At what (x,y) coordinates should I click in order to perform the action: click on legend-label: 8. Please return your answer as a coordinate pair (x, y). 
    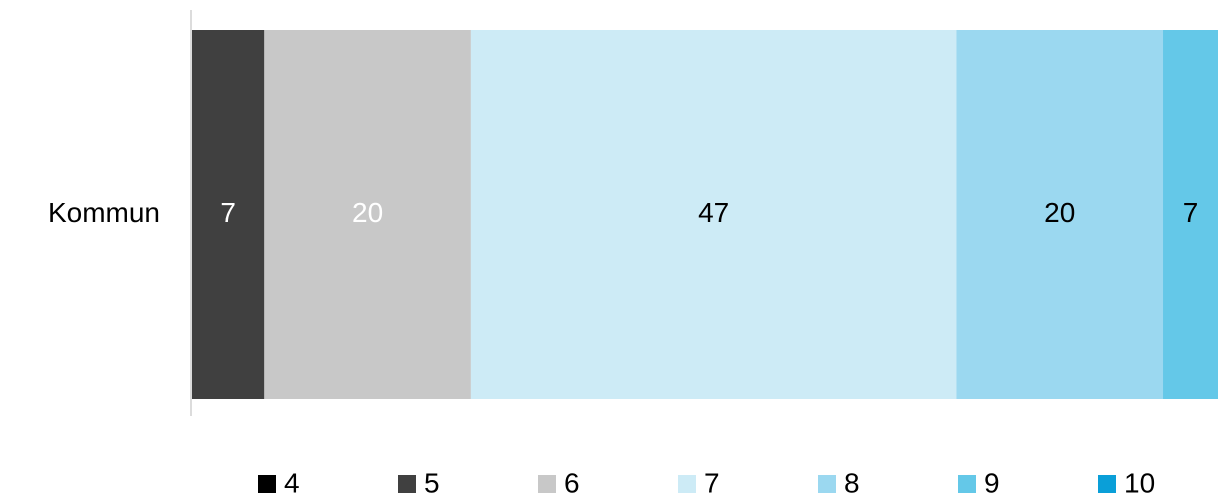
    Looking at the image, I should click on (852, 482).